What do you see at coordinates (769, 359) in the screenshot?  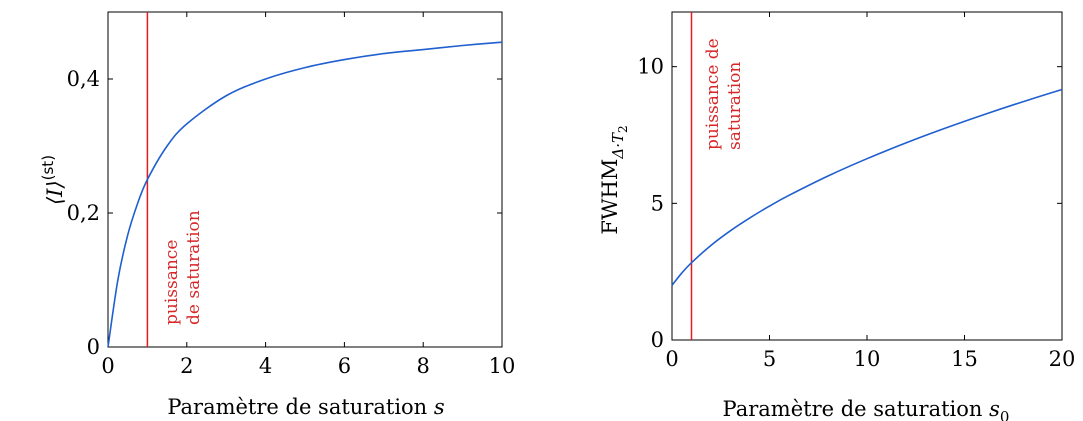 I see `x-tick-label: 5` at bounding box center [769, 359].